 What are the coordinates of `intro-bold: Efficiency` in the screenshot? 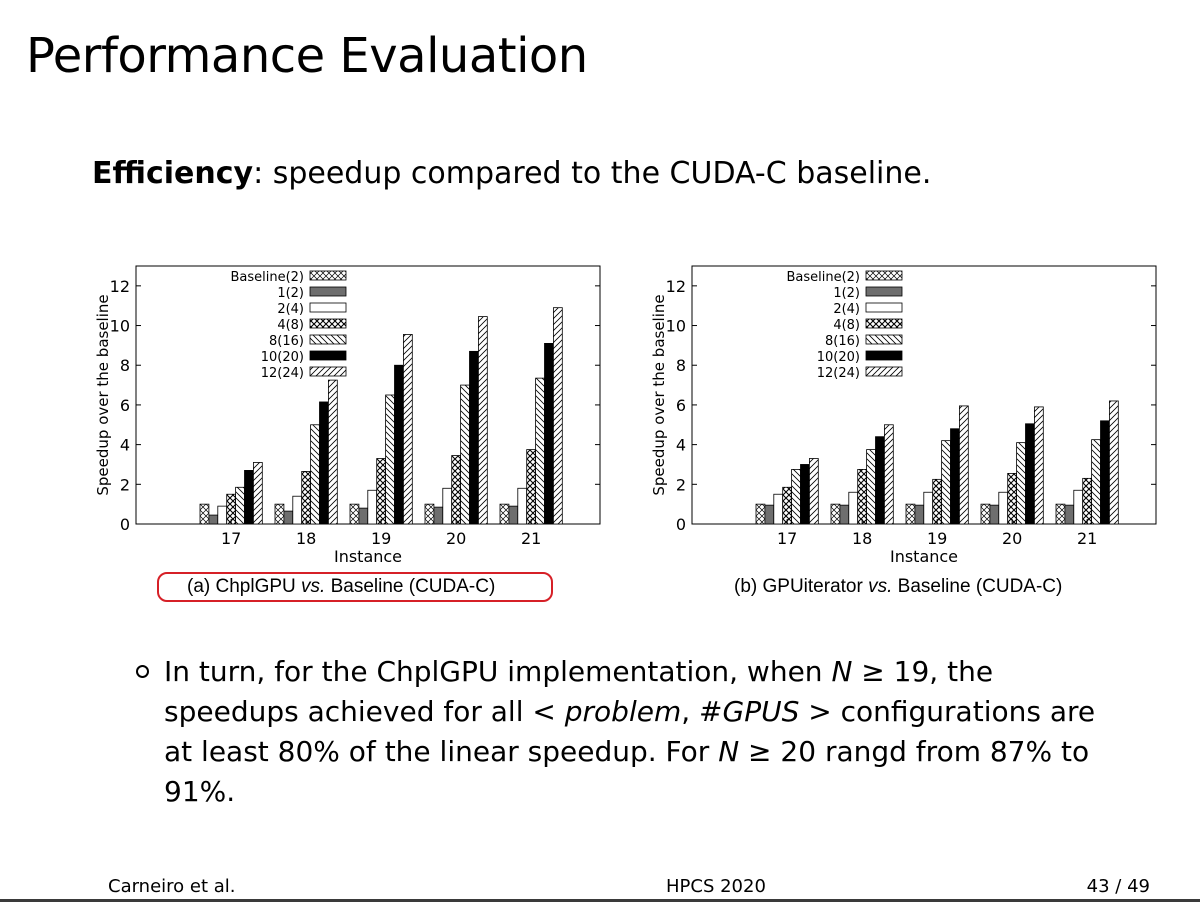 It's located at (173, 173).